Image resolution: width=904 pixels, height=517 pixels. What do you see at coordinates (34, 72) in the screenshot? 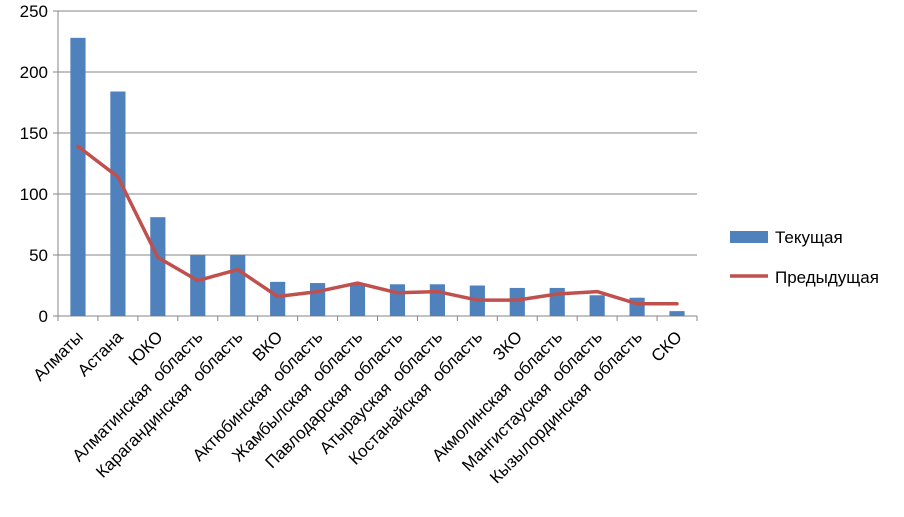
I see `y-tick-label: 200` at bounding box center [34, 72].